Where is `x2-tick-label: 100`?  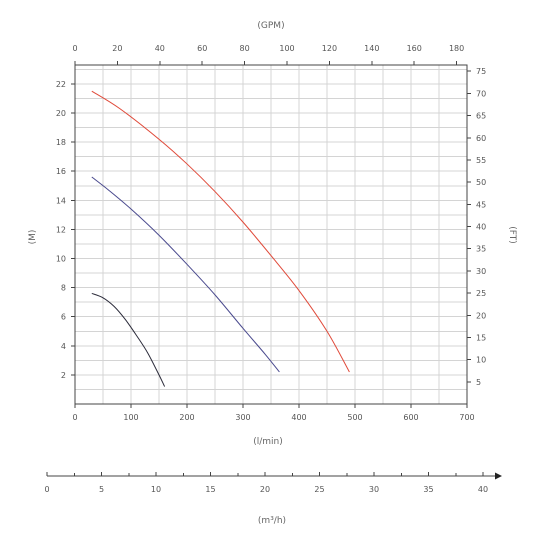
x2-tick-label: 100 is located at coordinates (286, 48).